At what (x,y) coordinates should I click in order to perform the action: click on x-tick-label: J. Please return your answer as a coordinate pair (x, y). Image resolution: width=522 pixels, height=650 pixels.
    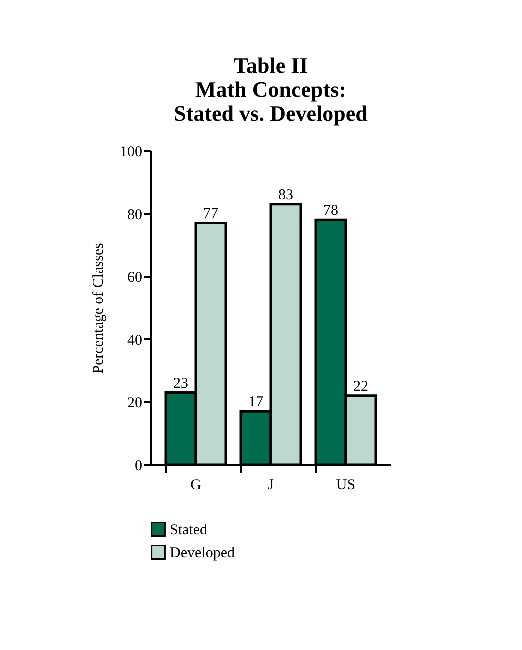
    Looking at the image, I should click on (271, 486).